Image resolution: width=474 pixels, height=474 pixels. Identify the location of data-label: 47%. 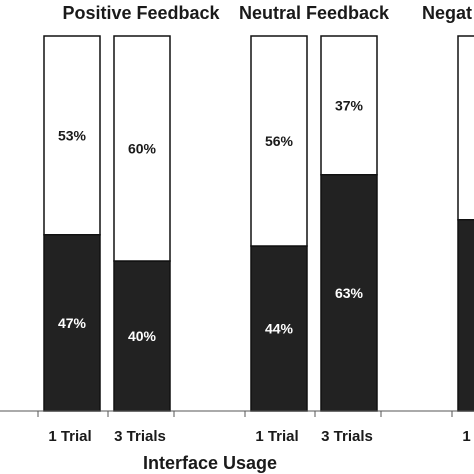
(72, 323).